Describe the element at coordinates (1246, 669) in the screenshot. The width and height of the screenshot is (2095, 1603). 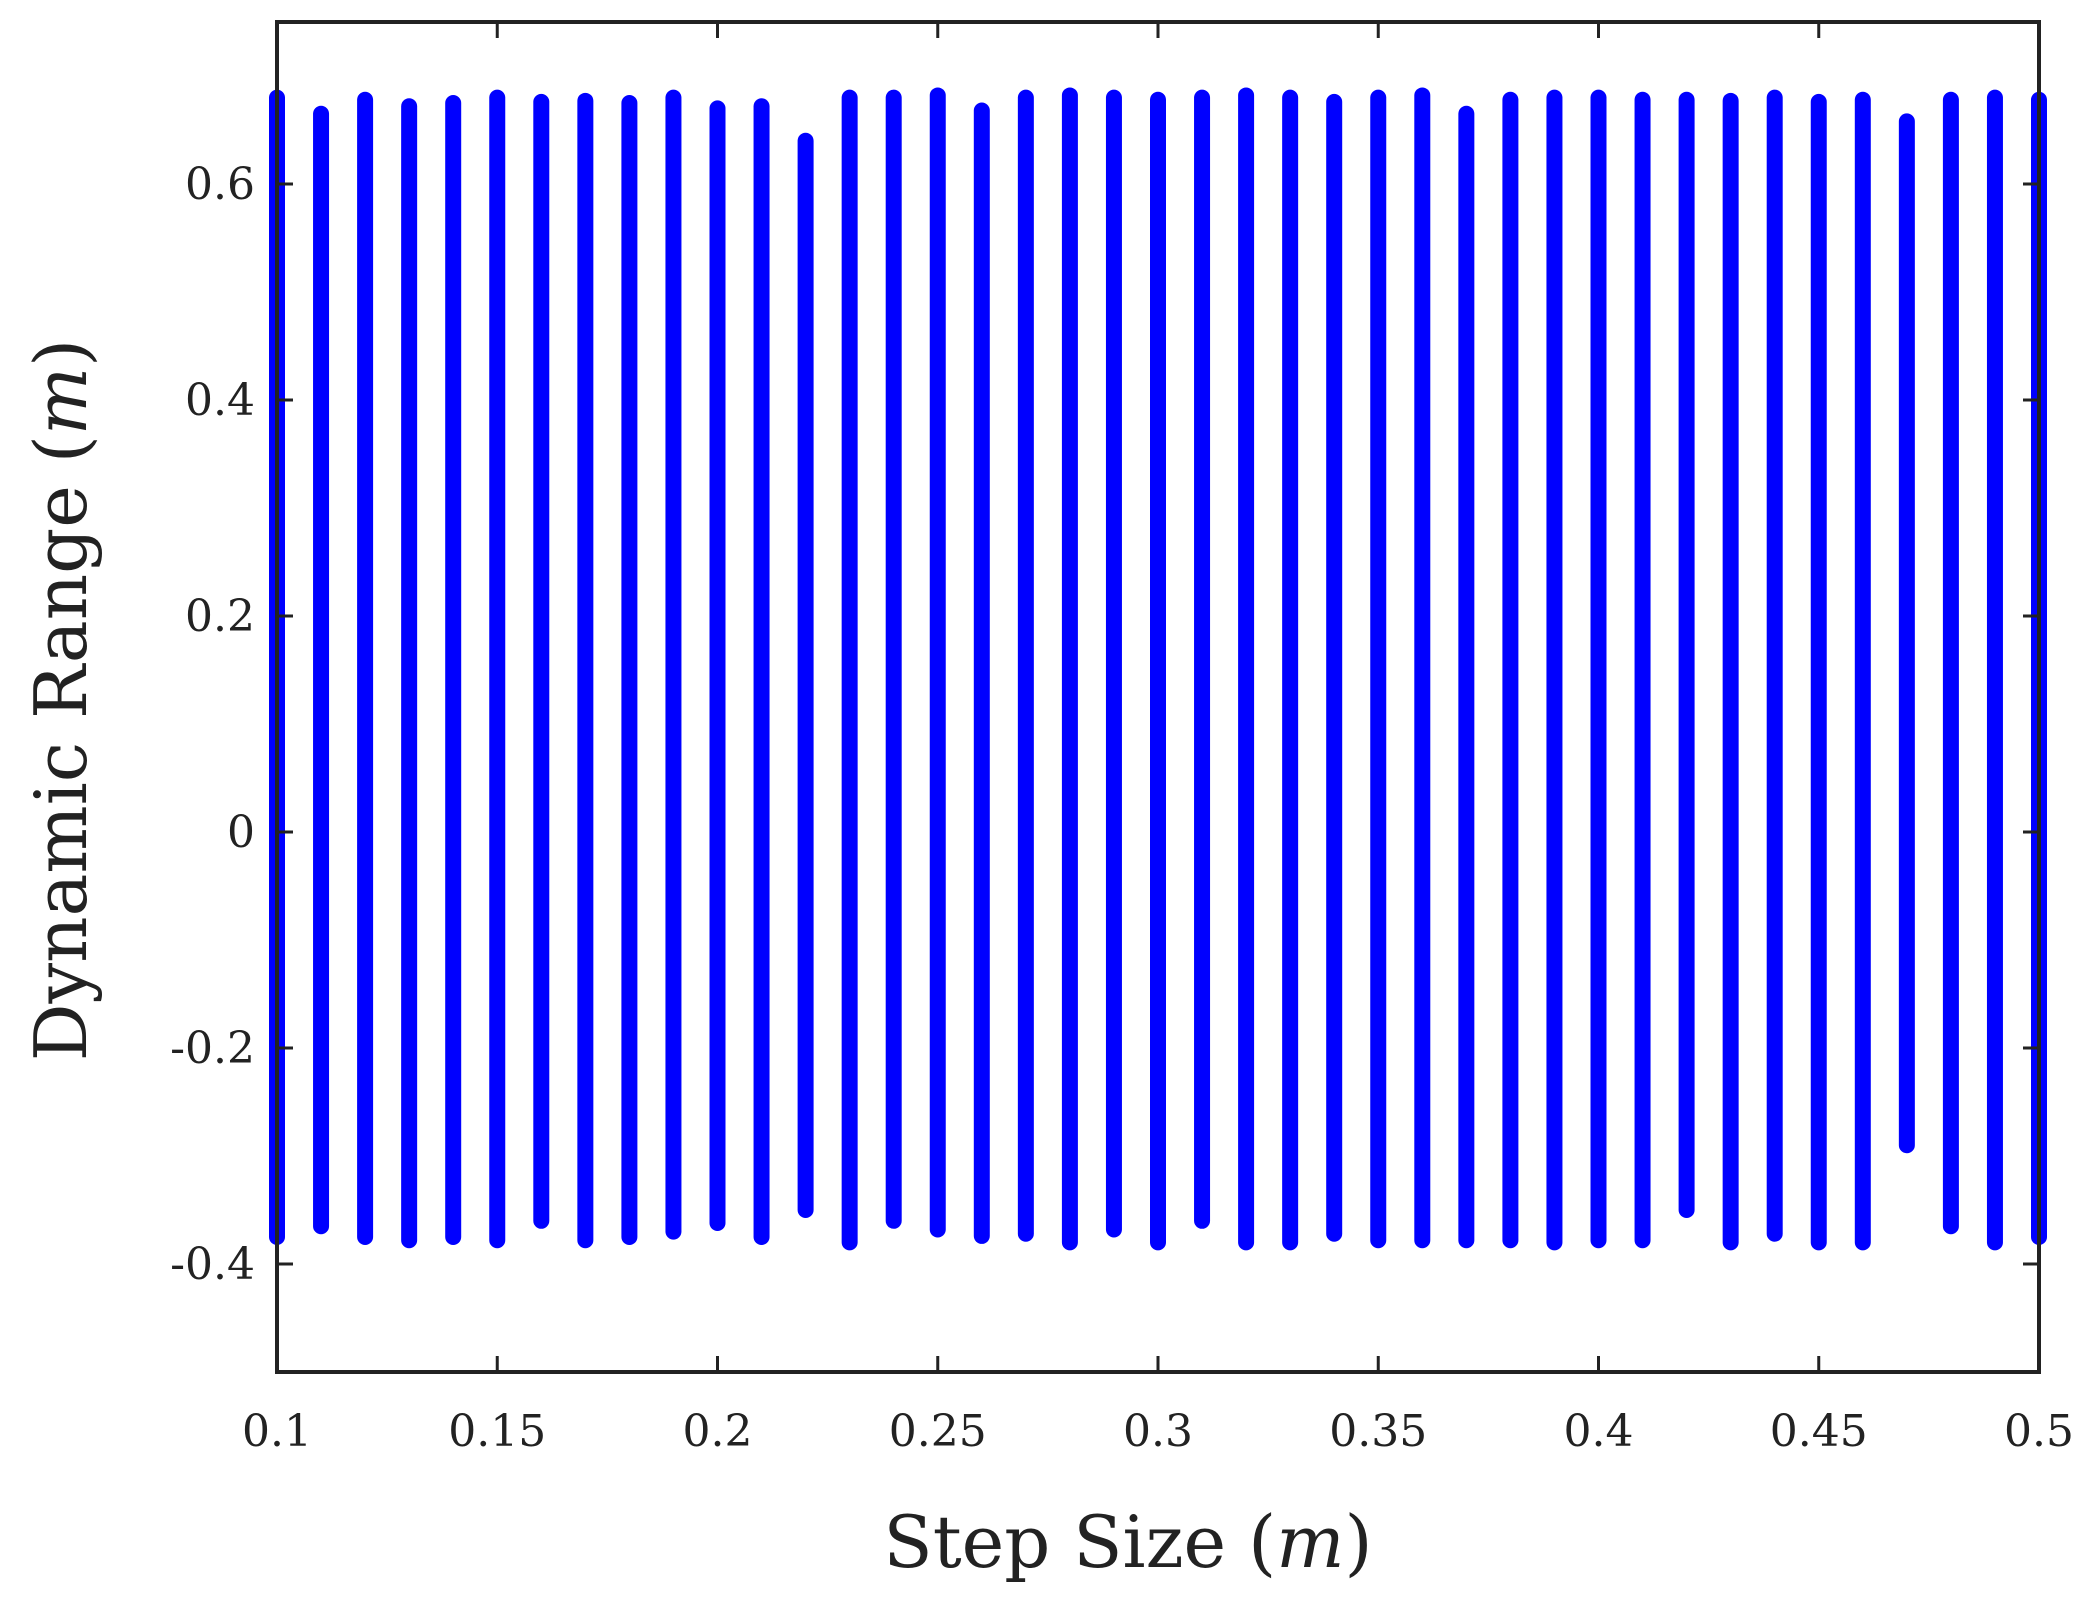
I see `data-point-column-0.32` at that location.